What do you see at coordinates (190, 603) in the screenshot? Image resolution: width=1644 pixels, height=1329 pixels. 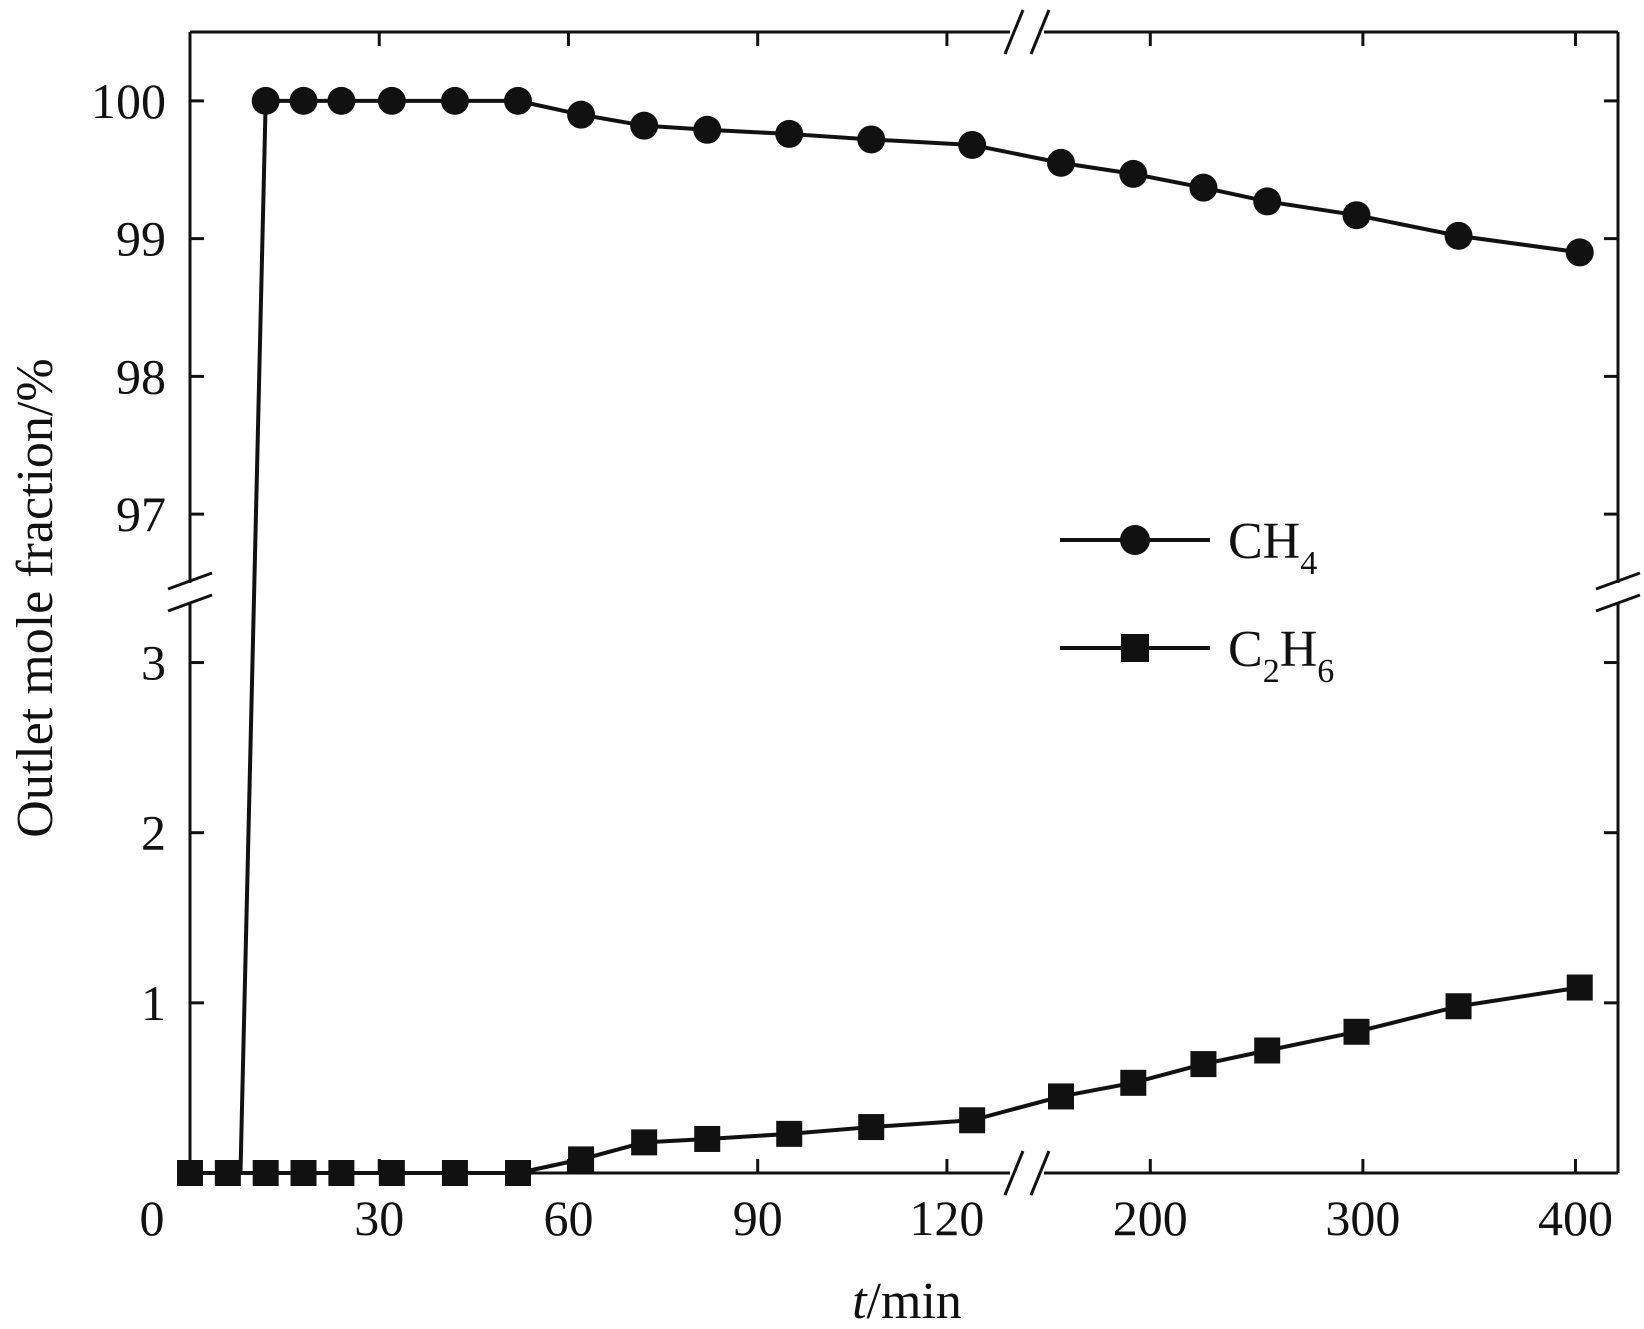 I see `y-break-left-b` at bounding box center [190, 603].